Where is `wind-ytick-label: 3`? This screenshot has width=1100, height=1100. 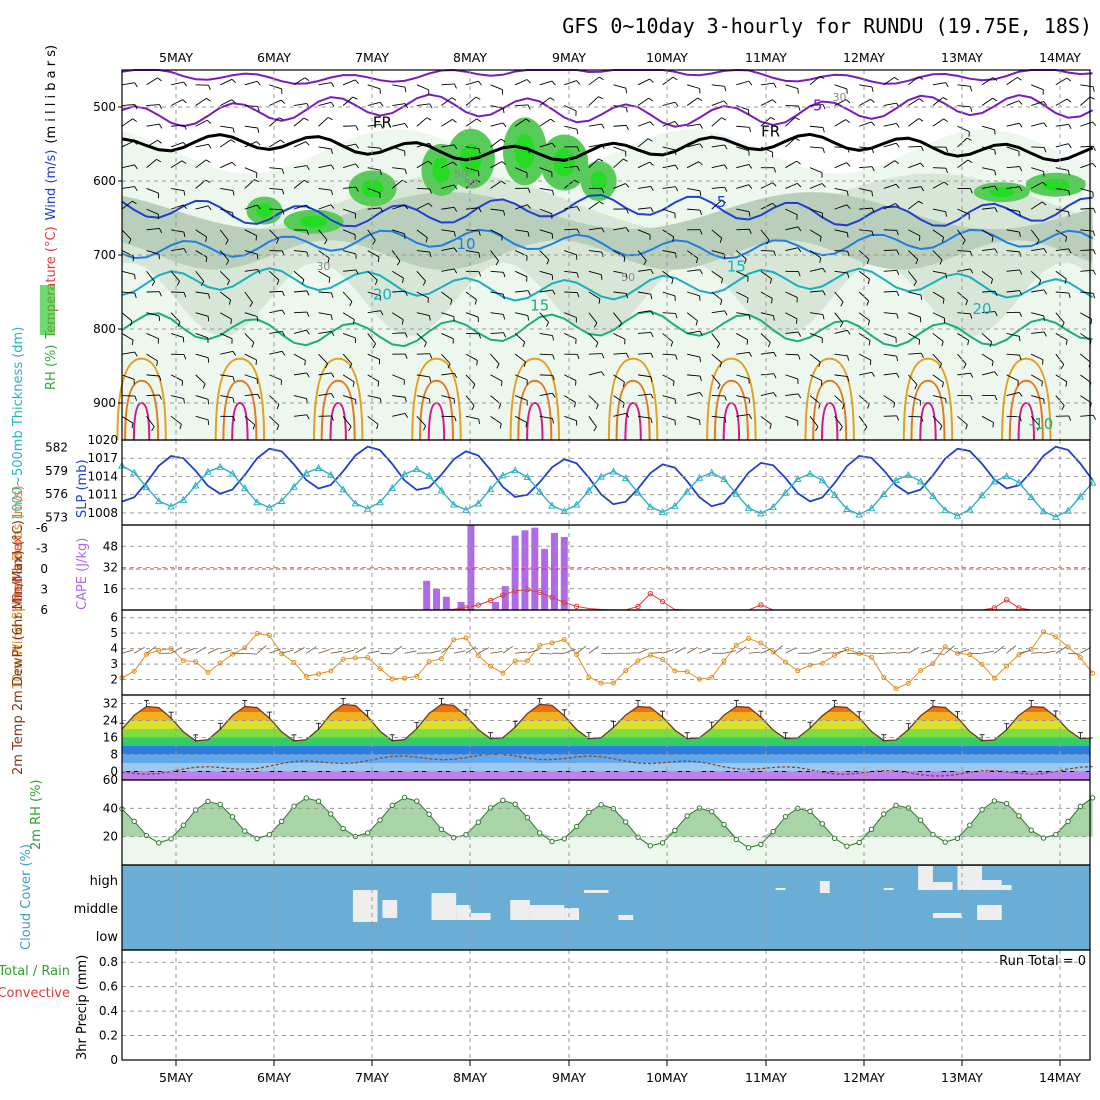 wind-ytick-label: 3 is located at coordinates (114, 664).